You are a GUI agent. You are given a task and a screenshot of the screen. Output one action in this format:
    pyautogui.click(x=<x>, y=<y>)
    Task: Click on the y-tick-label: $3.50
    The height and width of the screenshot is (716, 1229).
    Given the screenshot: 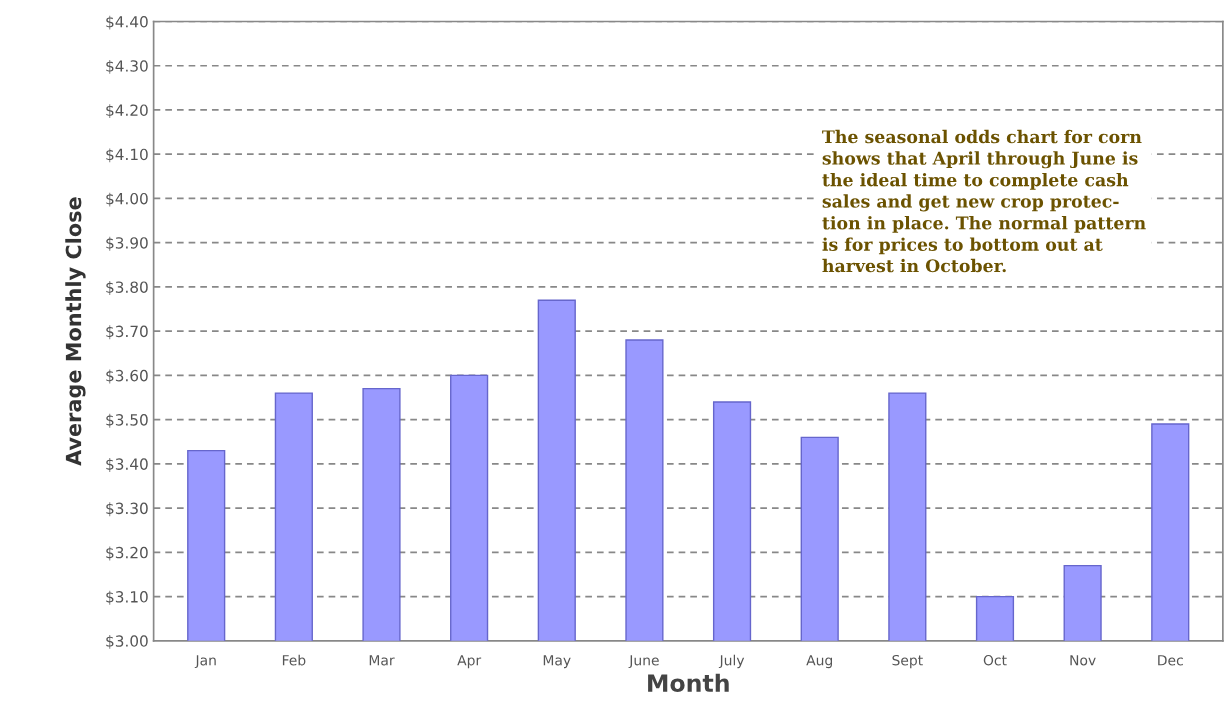 What is the action you would take?
    pyautogui.click(x=127, y=420)
    